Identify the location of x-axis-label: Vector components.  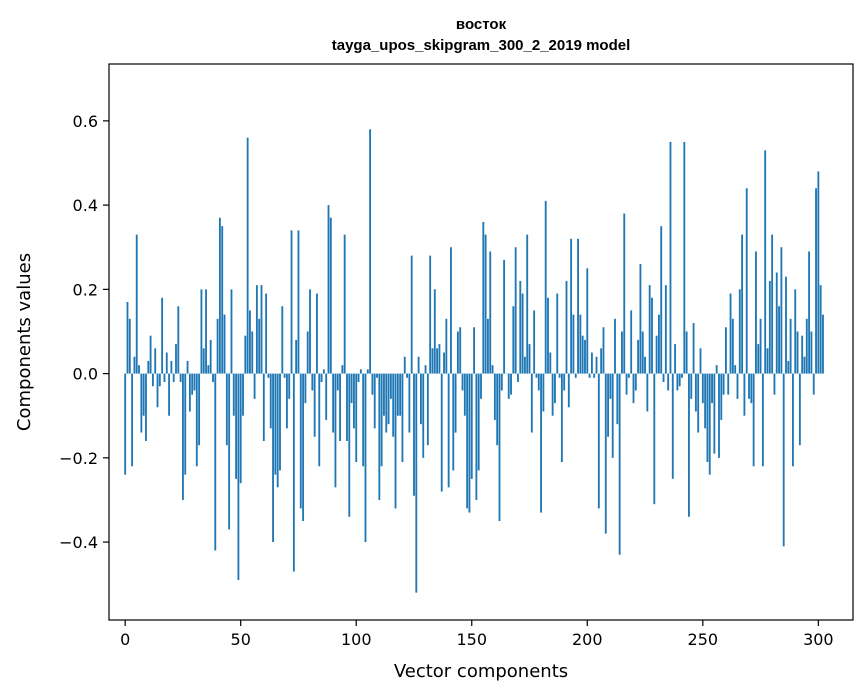
(481, 671).